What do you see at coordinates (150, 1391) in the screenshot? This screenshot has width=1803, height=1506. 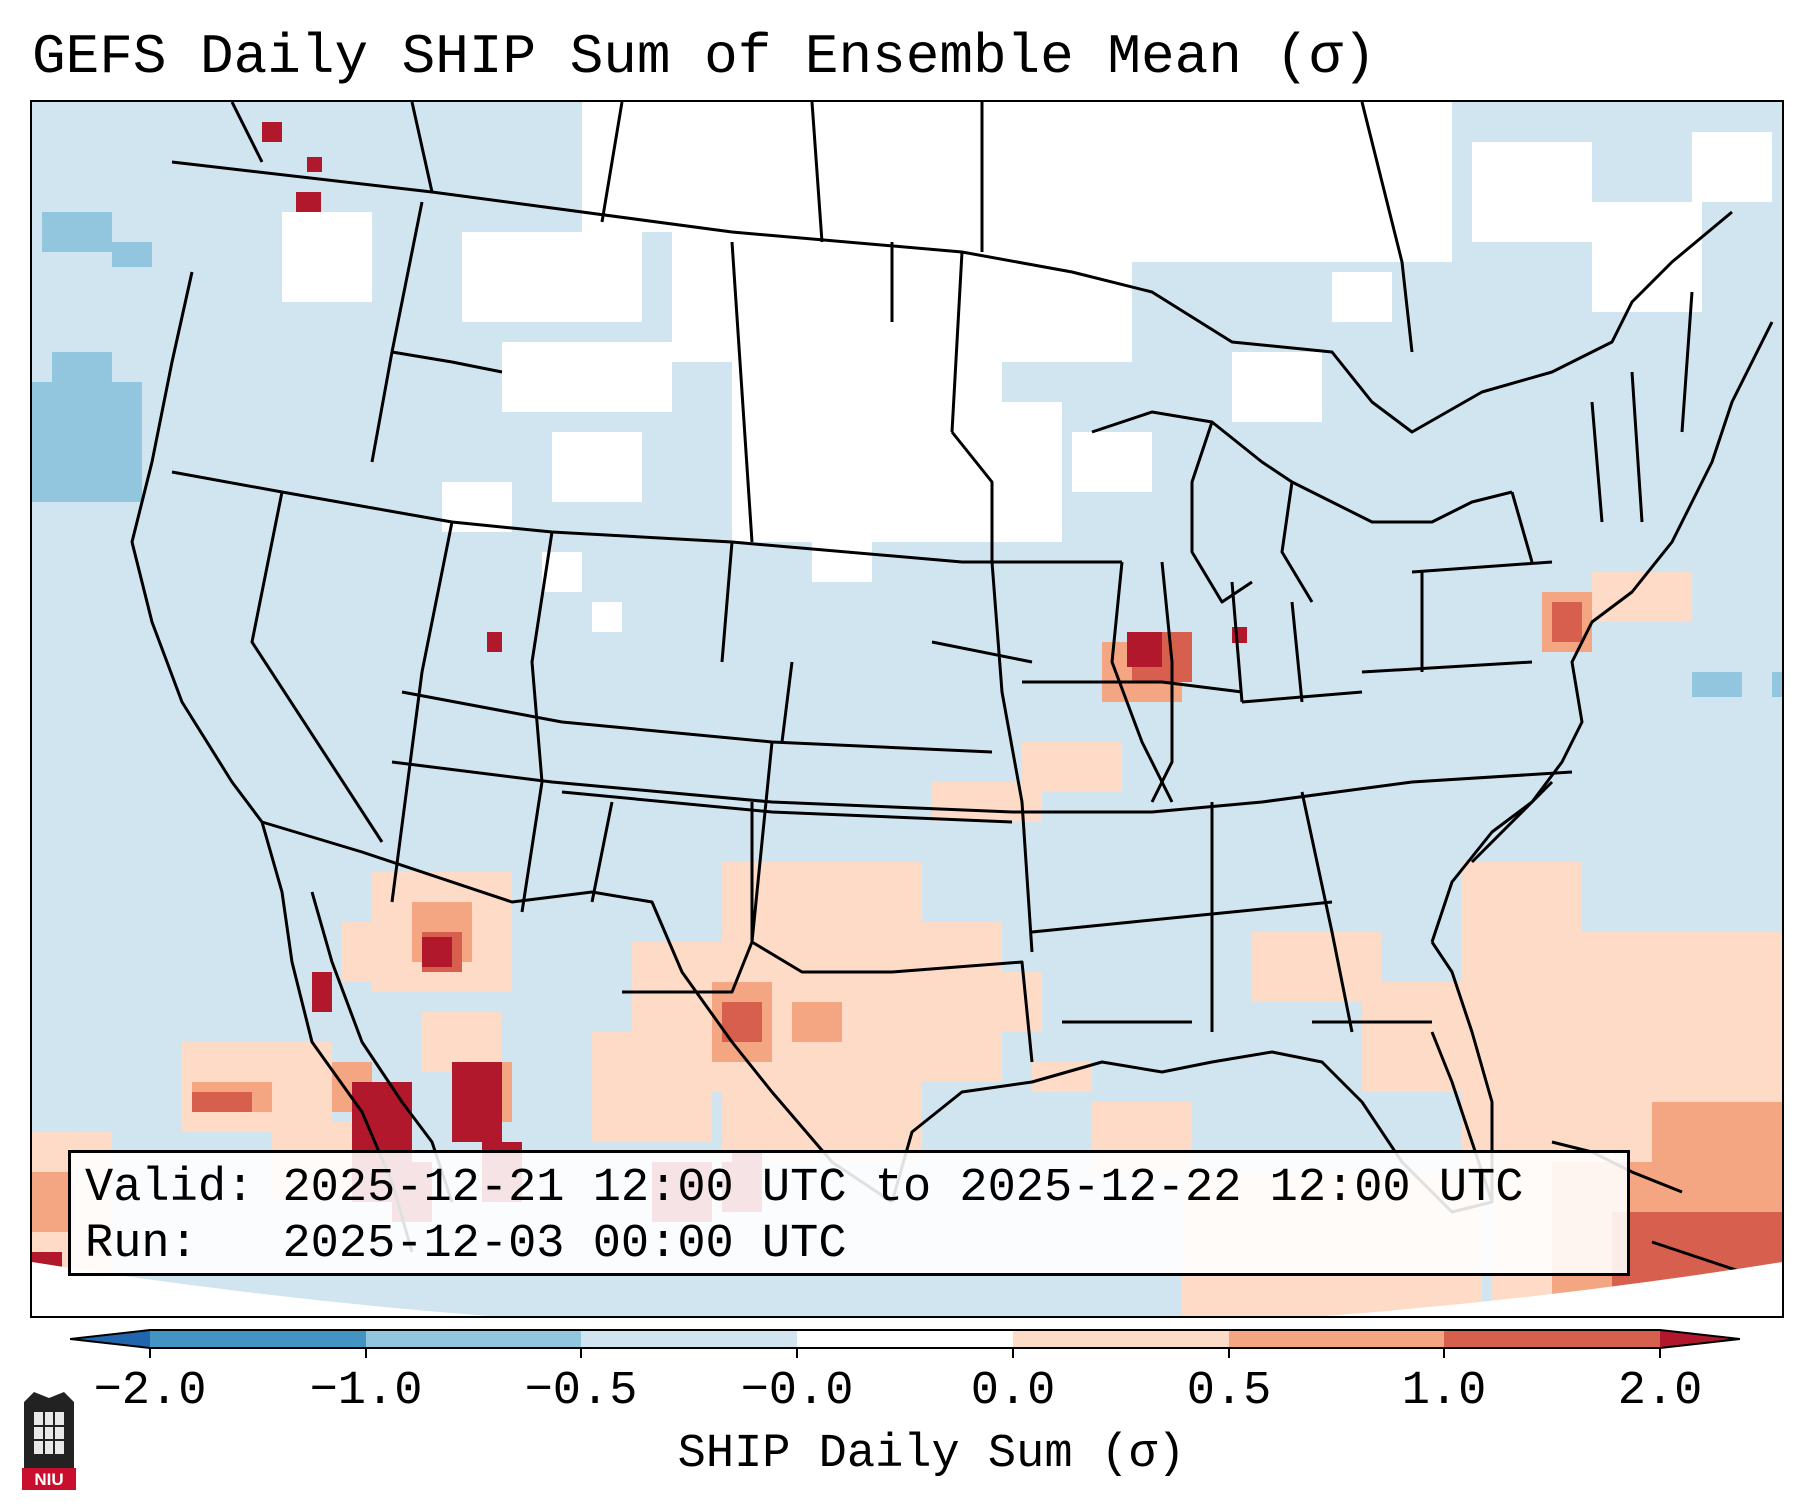 I see `colorbar-tick: −2.0` at bounding box center [150, 1391].